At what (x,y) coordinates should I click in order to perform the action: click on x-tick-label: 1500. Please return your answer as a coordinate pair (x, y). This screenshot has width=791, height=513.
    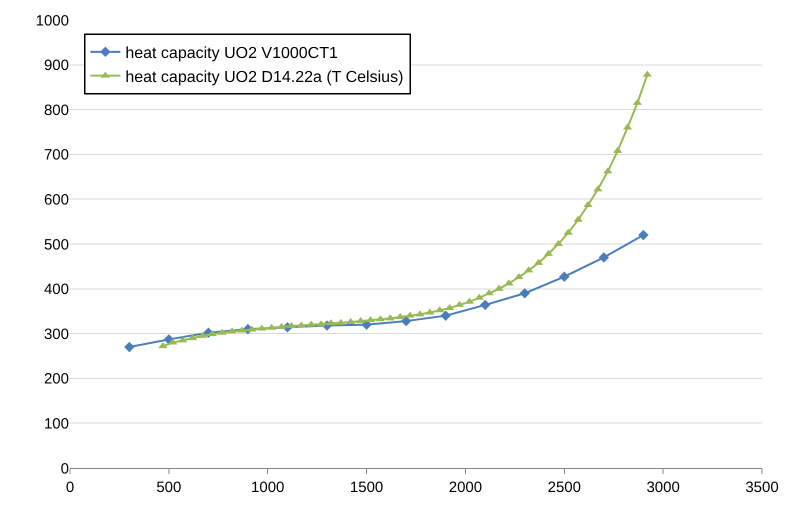
    Looking at the image, I should click on (367, 487).